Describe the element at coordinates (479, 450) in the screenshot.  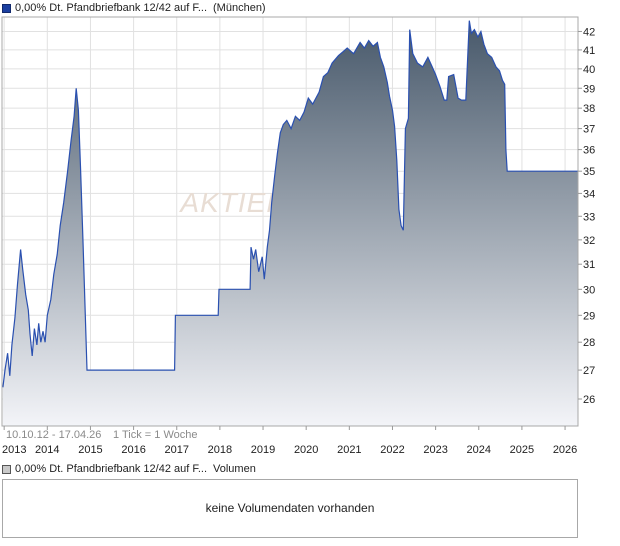
I see `x-tick-label: 2024` at that location.